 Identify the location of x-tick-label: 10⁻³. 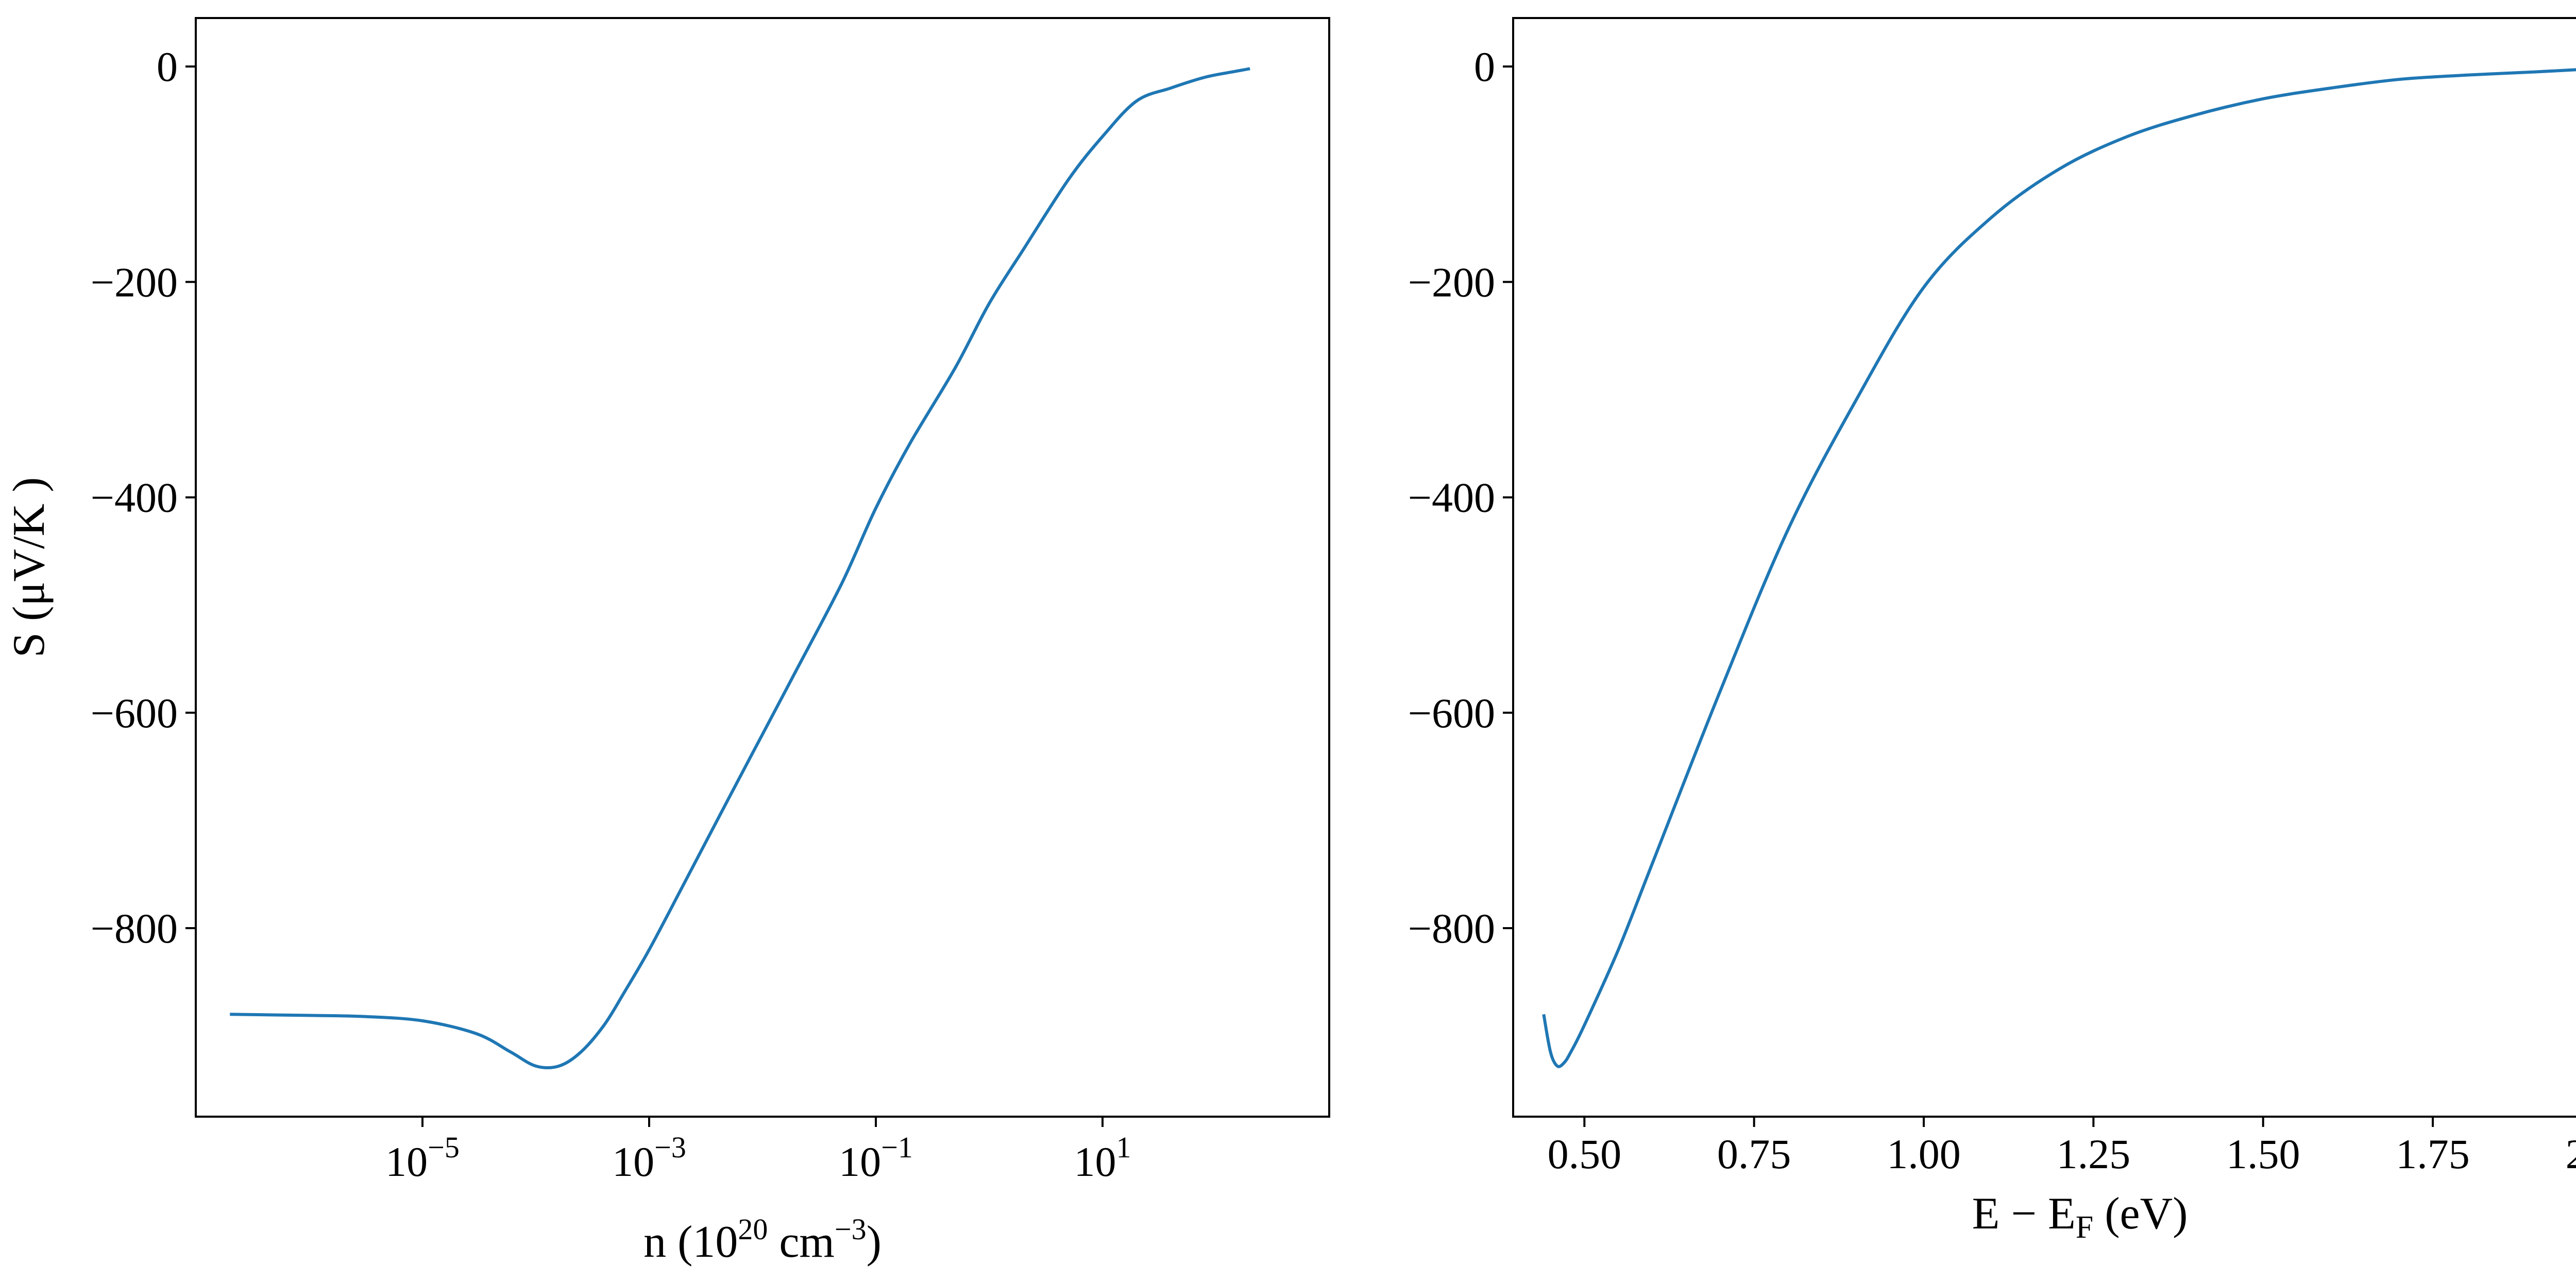
(649, 1158).